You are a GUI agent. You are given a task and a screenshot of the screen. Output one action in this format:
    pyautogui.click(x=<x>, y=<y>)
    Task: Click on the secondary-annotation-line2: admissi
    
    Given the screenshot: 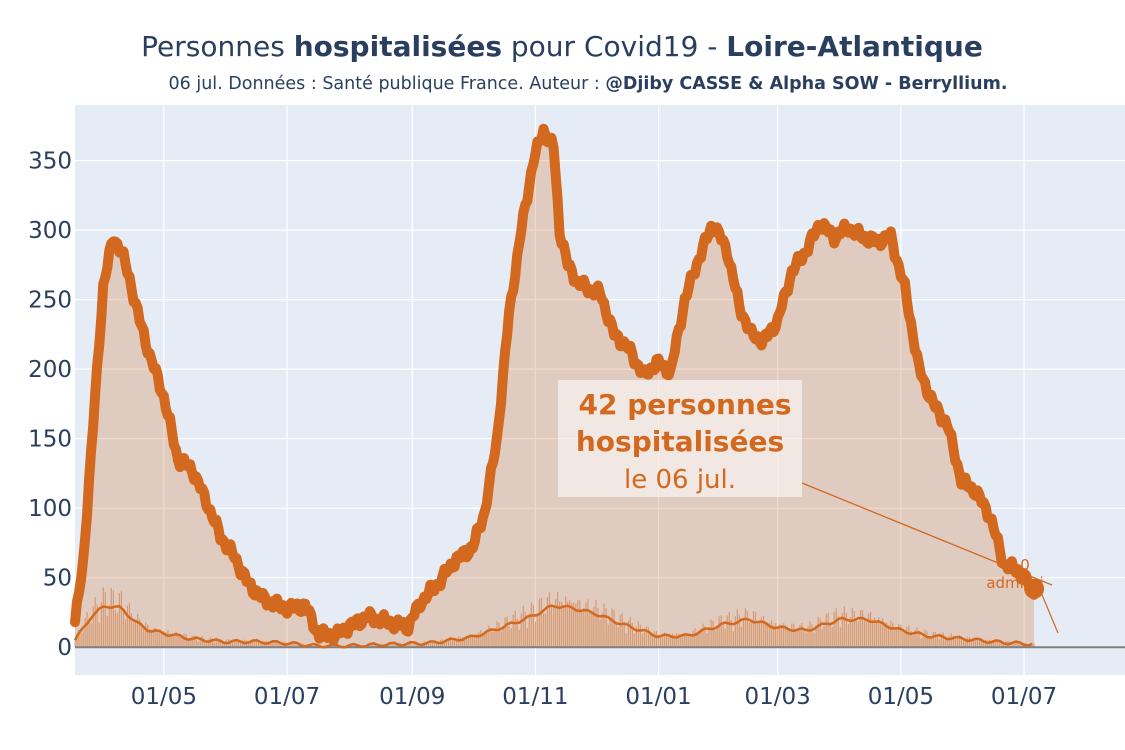 What is the action you would take?
    pyautogui.click(x=1014, y=583)
    